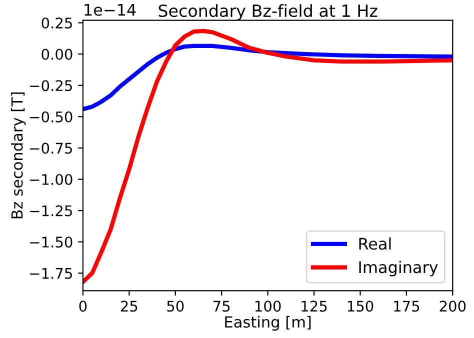 The height and width of the screenshot is (338, 474). I want to click on x-tick-label: 200, so click(453, 306).